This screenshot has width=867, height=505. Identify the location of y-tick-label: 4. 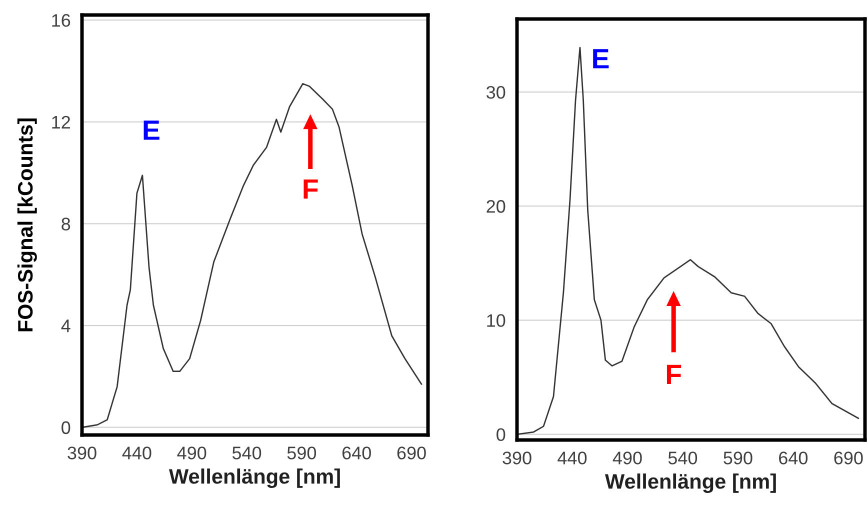
(65, 326).